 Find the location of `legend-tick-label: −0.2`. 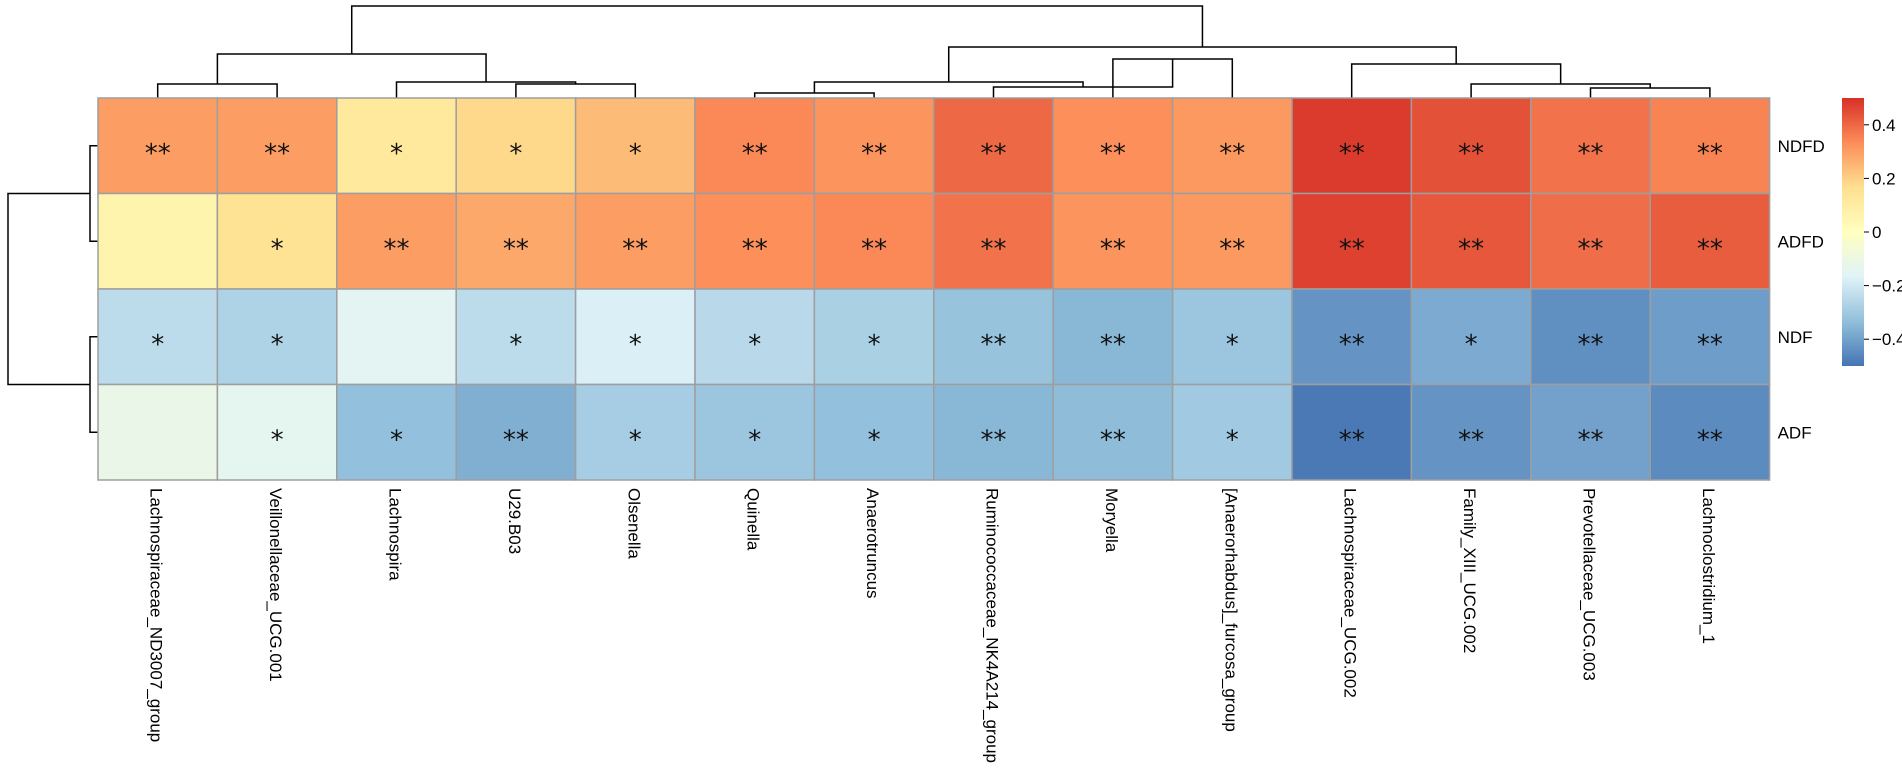

legend-tick-label: −0.2 is located at coordinates (1887, 286).